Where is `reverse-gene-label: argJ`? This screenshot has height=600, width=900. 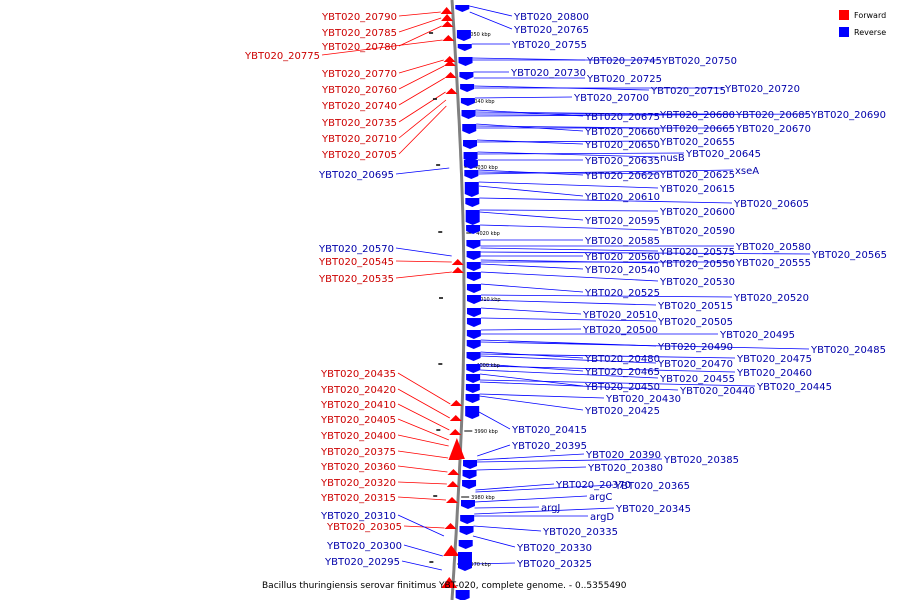 reverse-gene-label: argJ is located at coordinates (550, 508).